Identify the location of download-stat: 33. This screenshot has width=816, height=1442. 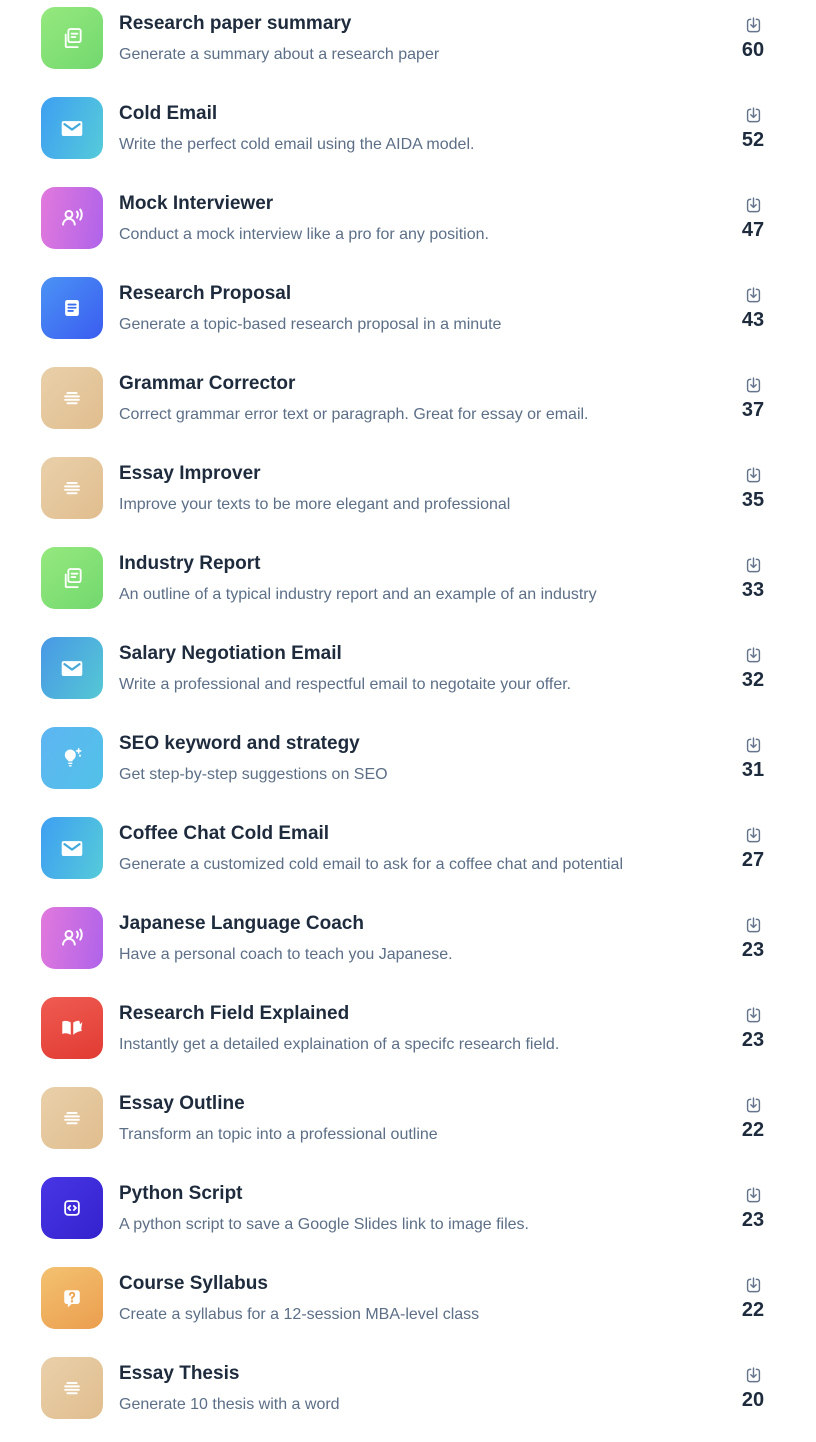
(753, 578).